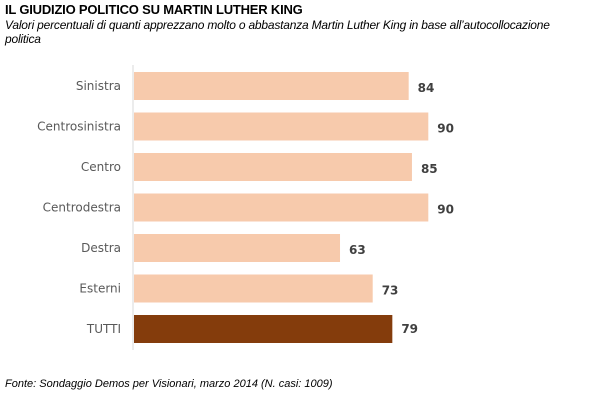 This screenshot has height=400, width=600. I want to click on bar-centro, so click(273, 167).